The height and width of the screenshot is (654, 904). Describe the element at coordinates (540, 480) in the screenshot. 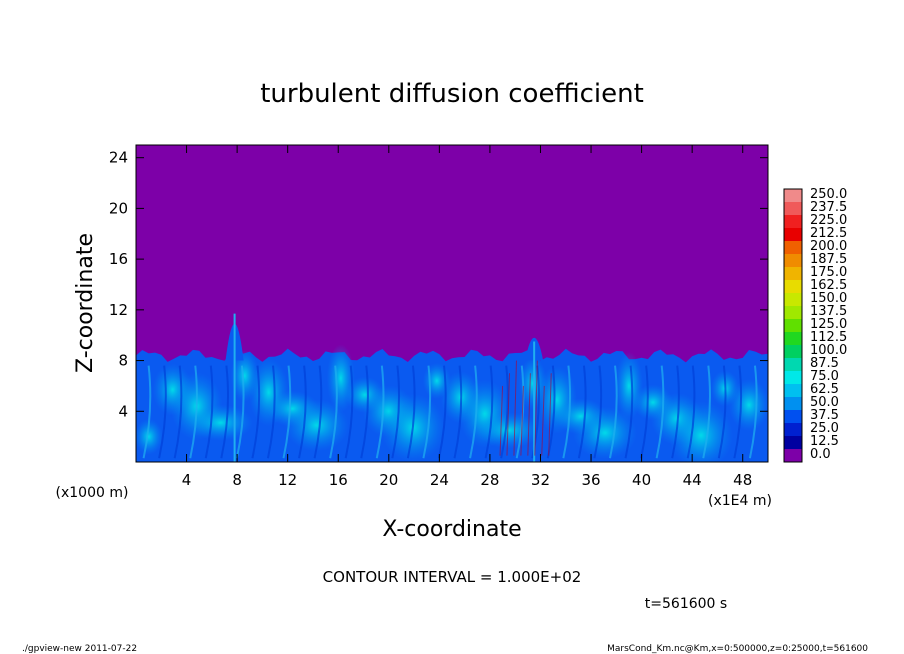

I see `x-tick-label: 32` at that location.